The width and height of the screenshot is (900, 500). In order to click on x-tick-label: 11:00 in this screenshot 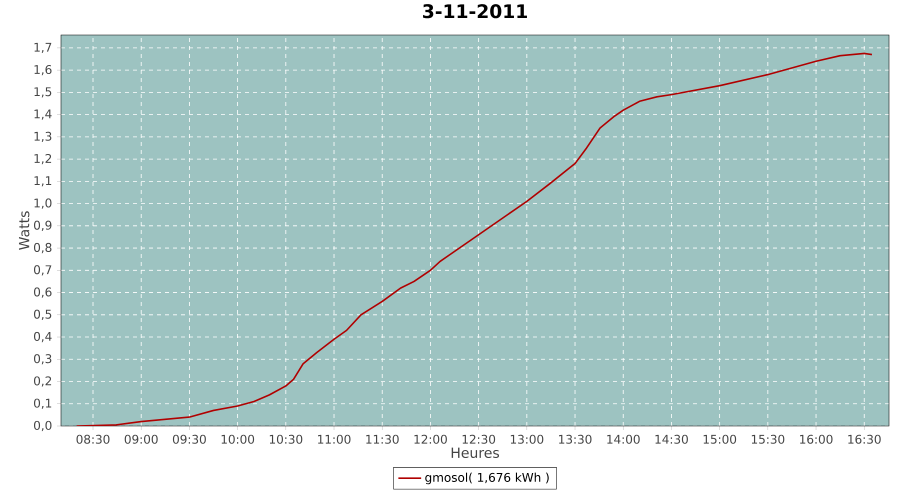, I will do `click(334, 439)`.